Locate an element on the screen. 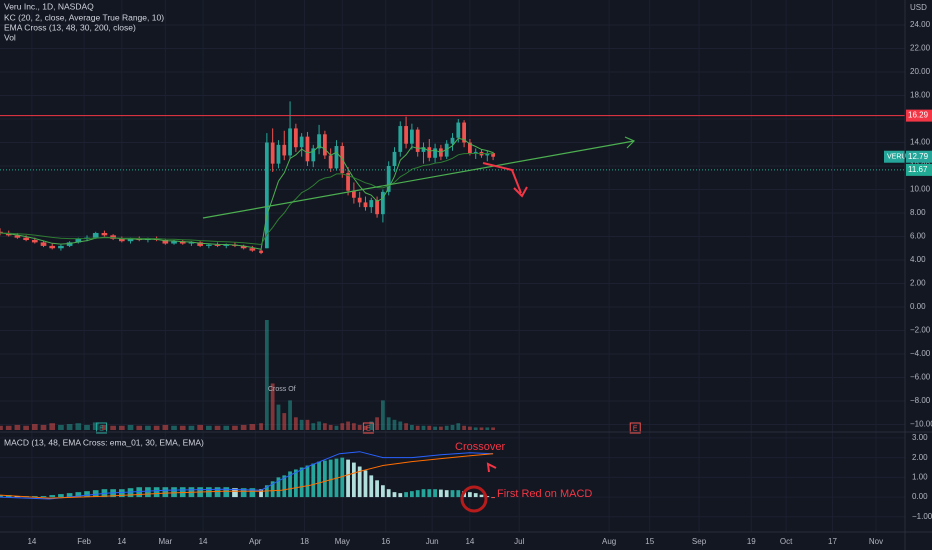  macd-tick-label: 3.00 is located at coordinates (920, 437).